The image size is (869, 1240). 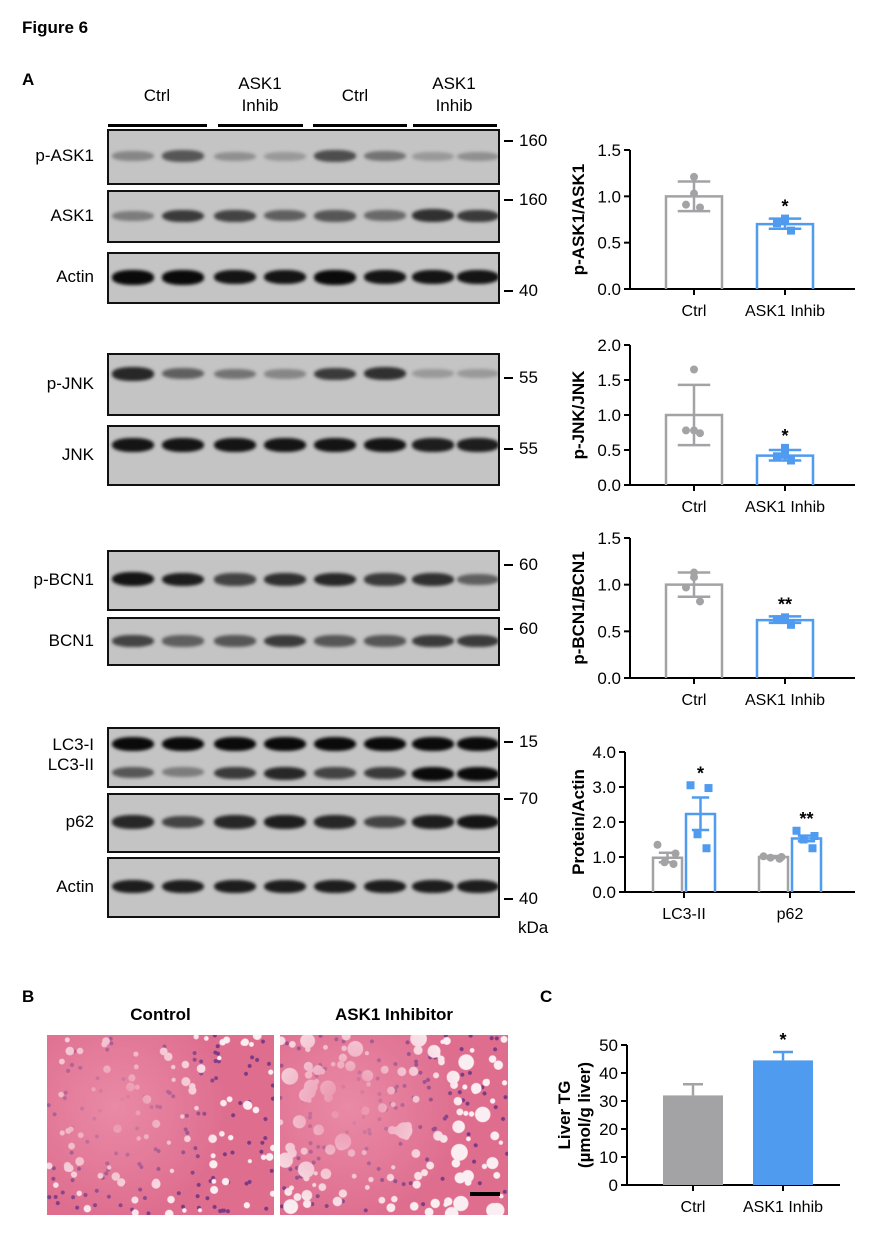 What do you see at coordinates (70, 383) in the screenshot?
I see `blot-label: p-JNK` at bounding box center [70, 383].